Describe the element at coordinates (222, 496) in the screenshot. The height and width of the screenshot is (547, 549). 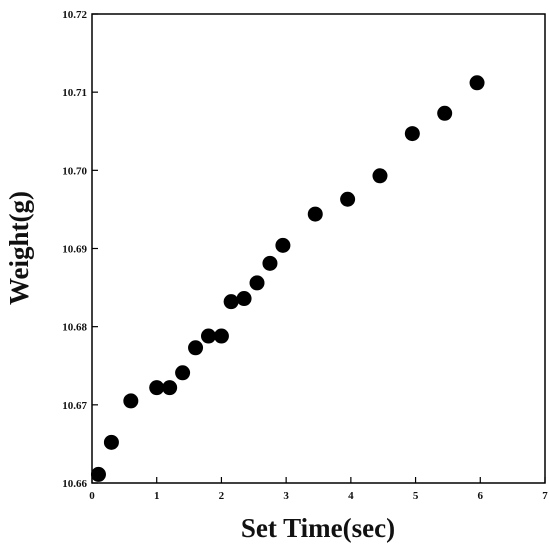
I see `x-tick-label: 2` at that location.